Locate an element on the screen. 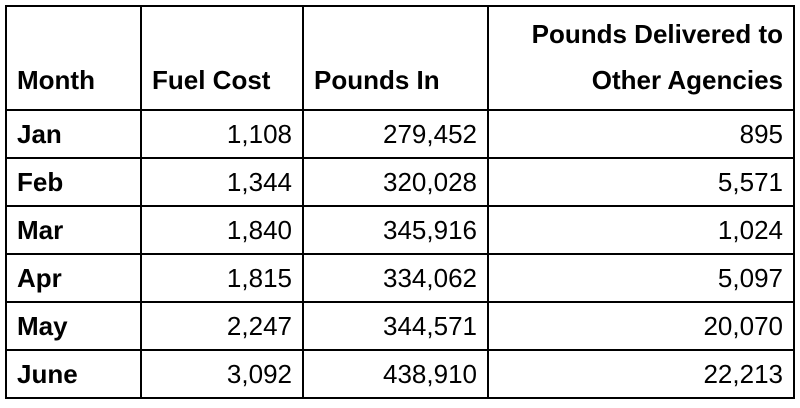 Image resolution: width=800 pixels, height=408 pixels. value-cell: 895 is located at coordinates (641, 134).